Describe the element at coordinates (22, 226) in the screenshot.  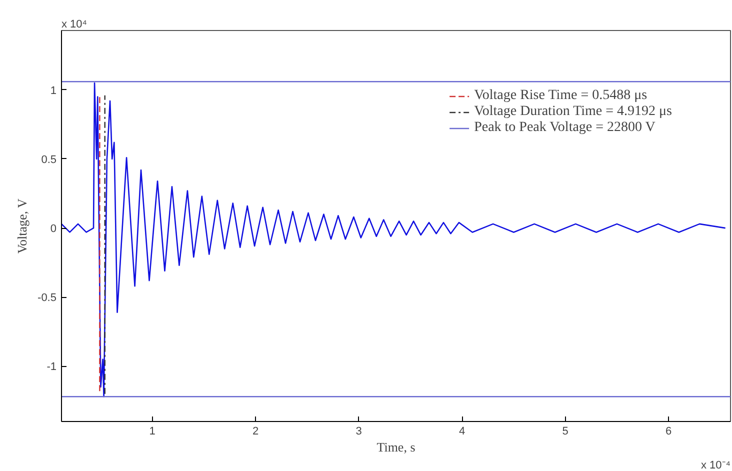
I see `y-axis-title: Voltage, V` at that location.